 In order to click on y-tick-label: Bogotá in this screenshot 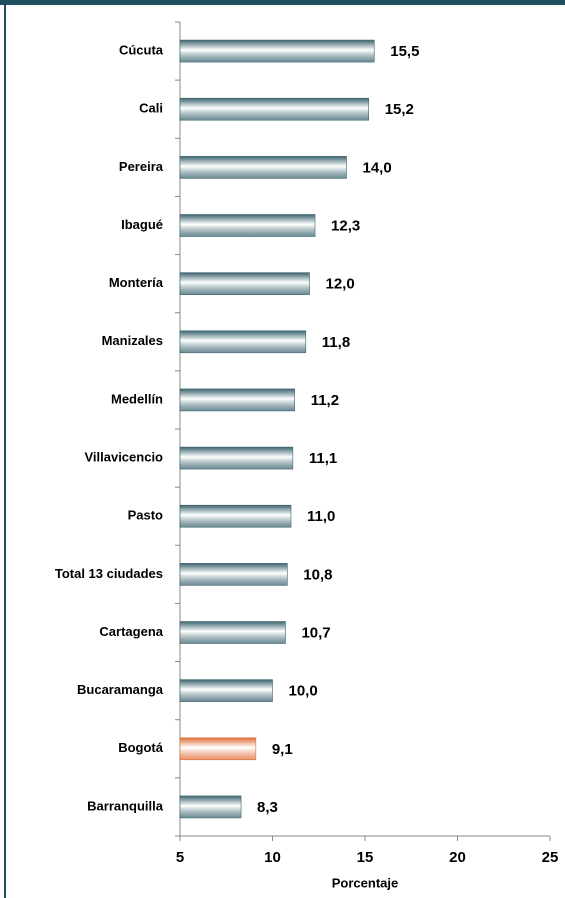, I will do `click(141, 747)`.